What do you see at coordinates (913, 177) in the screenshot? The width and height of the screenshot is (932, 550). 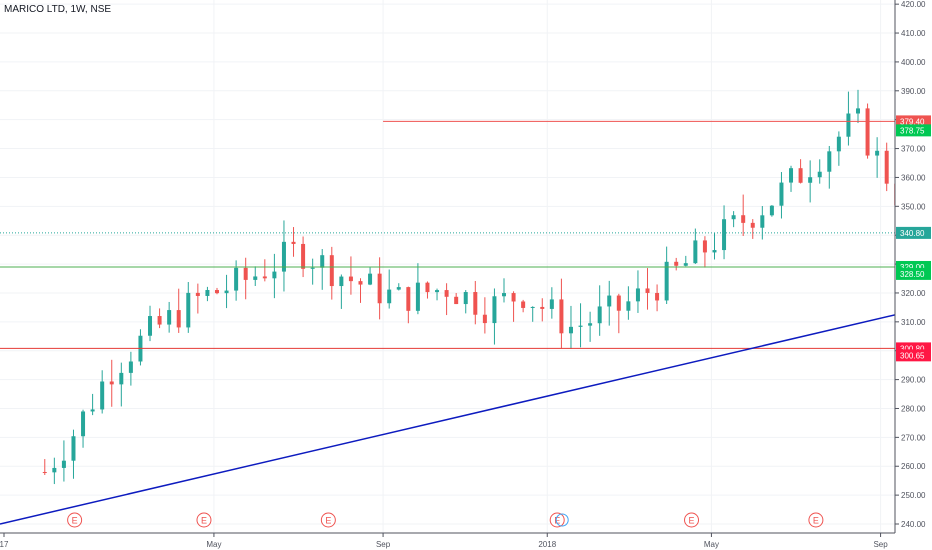 I see `price-tick-label: 360.00` at bounding box center [913, 177].